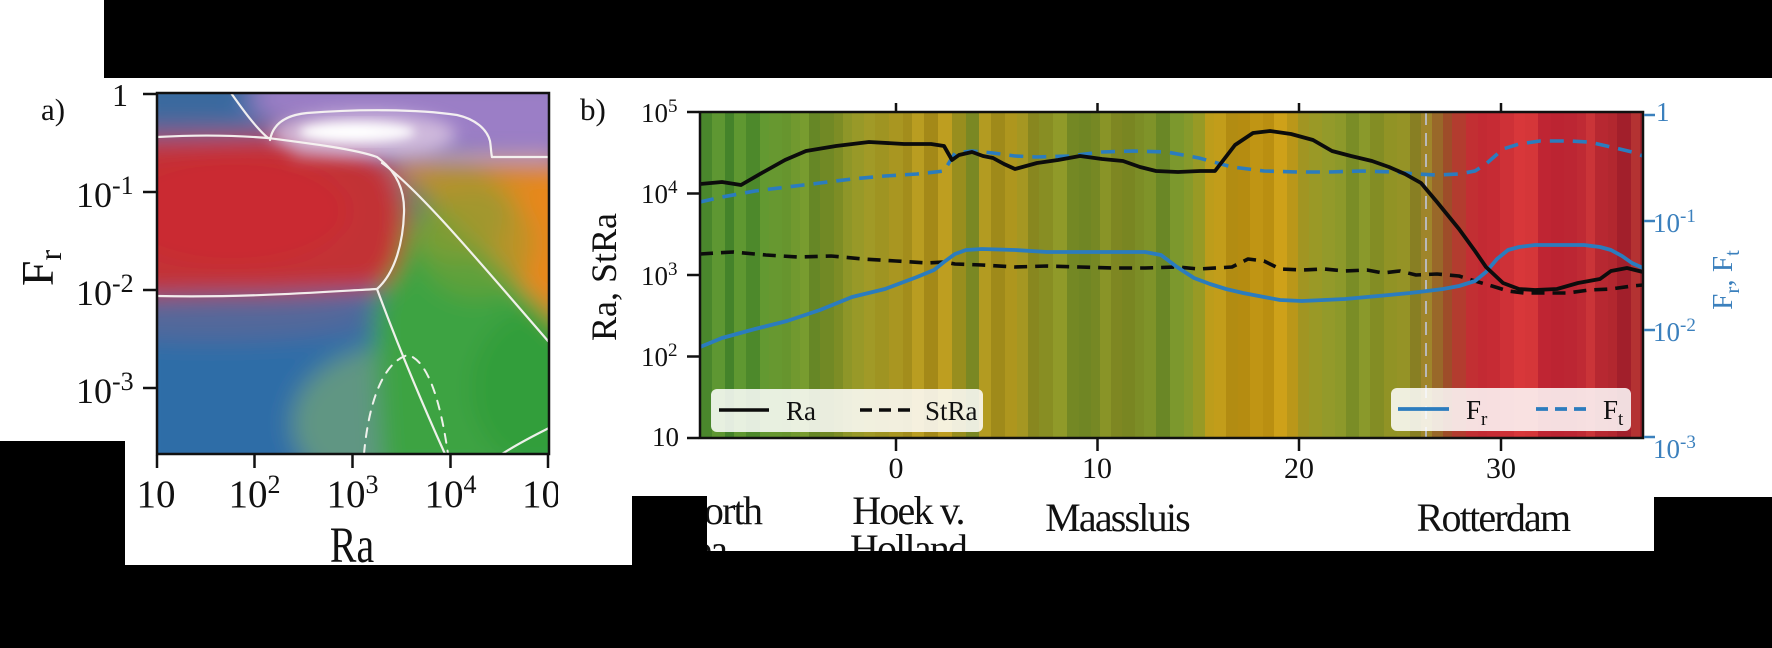  Describe the element at coordinates (659, 193) in the screenshot. I see `svg-text: 10⁴` at that location.